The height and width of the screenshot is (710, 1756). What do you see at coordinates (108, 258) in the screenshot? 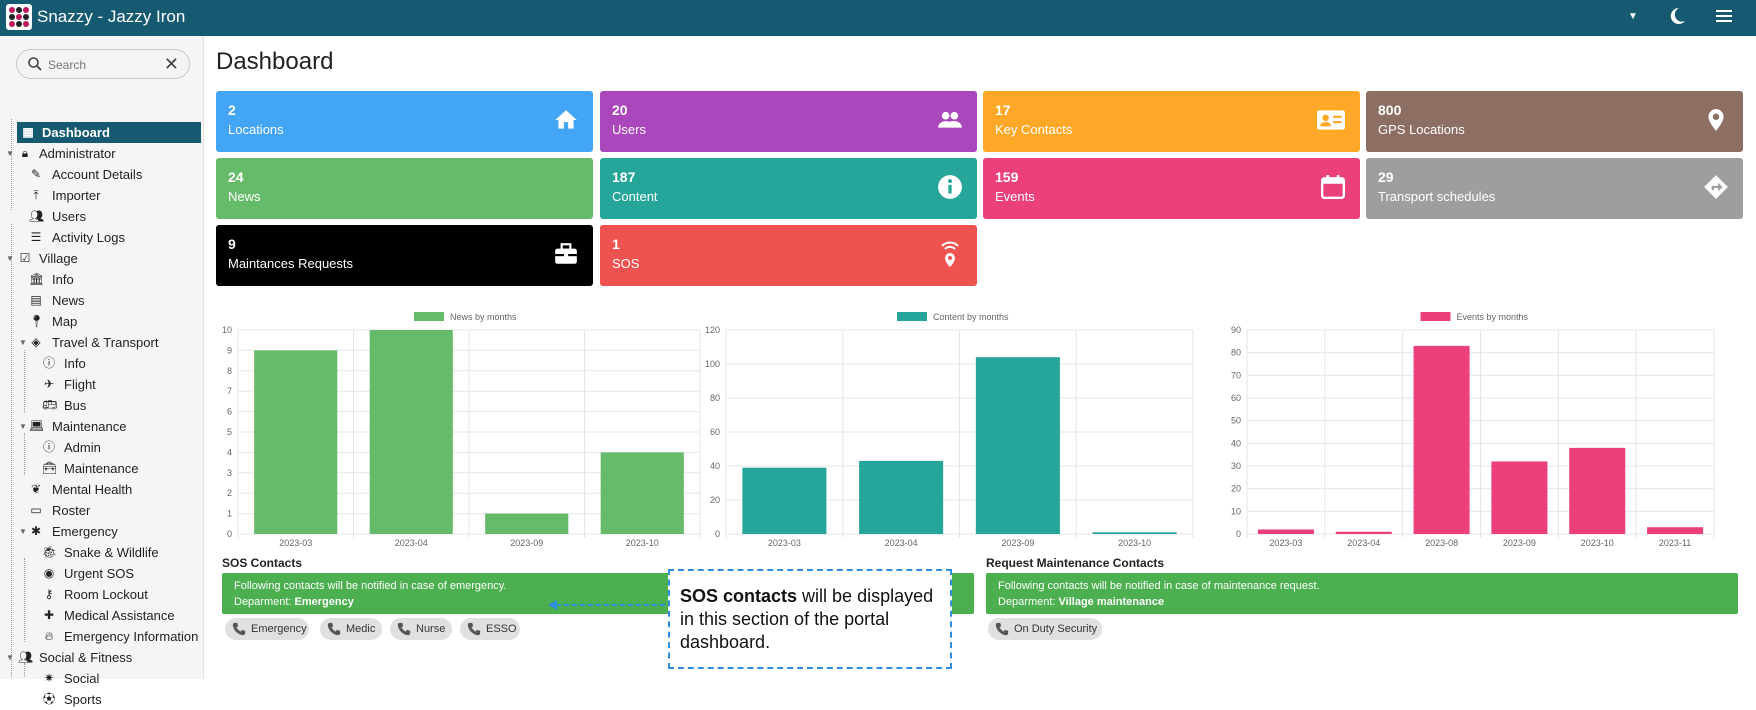
I see `sidebar-item-village: ☑ Village` at bounding box center [108, 258].